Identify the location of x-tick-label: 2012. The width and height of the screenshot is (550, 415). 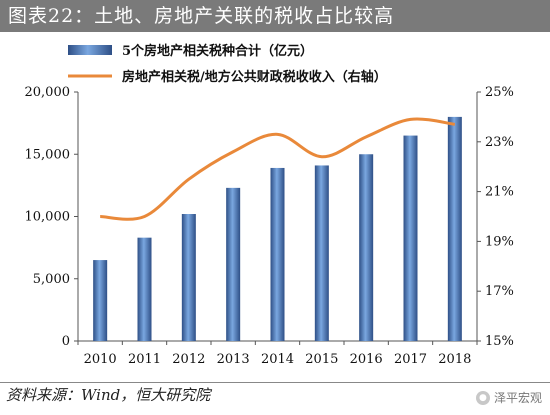
(188, 359).